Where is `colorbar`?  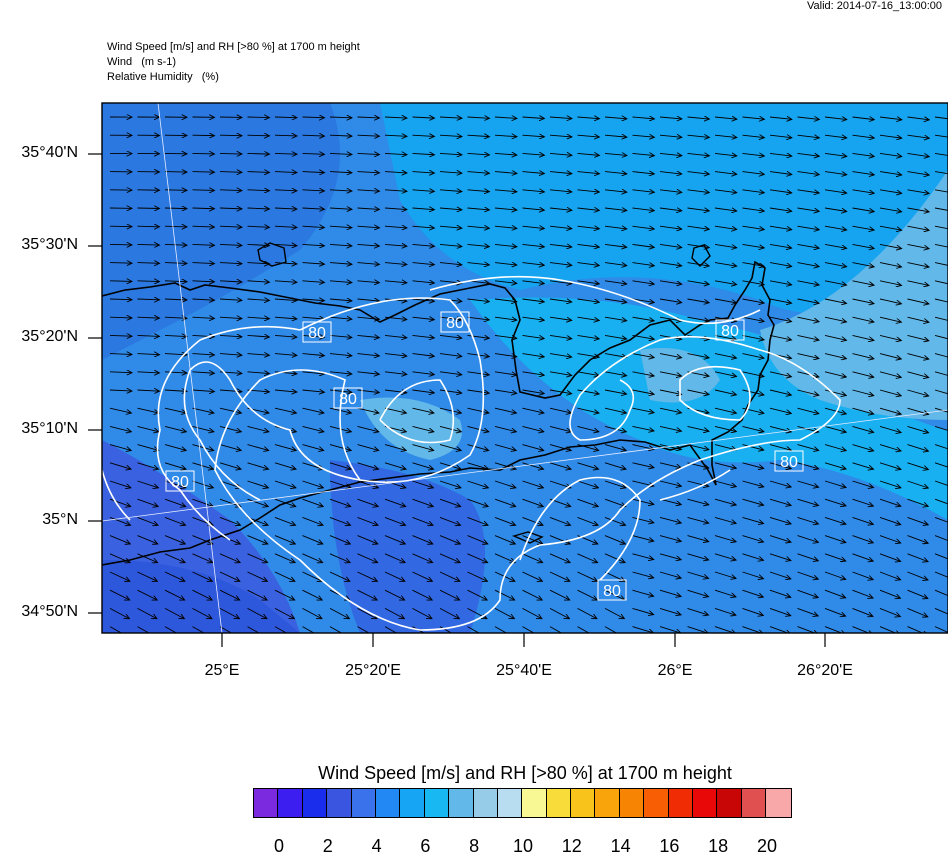
colorbar is located at coordinates (522, 803).